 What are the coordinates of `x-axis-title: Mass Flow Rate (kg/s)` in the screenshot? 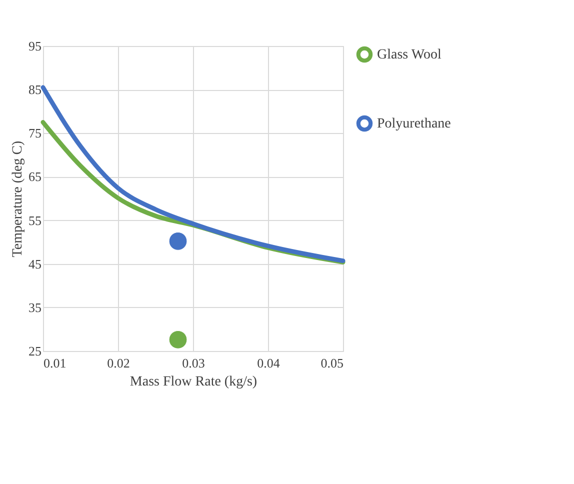 It's located at (194, 382).